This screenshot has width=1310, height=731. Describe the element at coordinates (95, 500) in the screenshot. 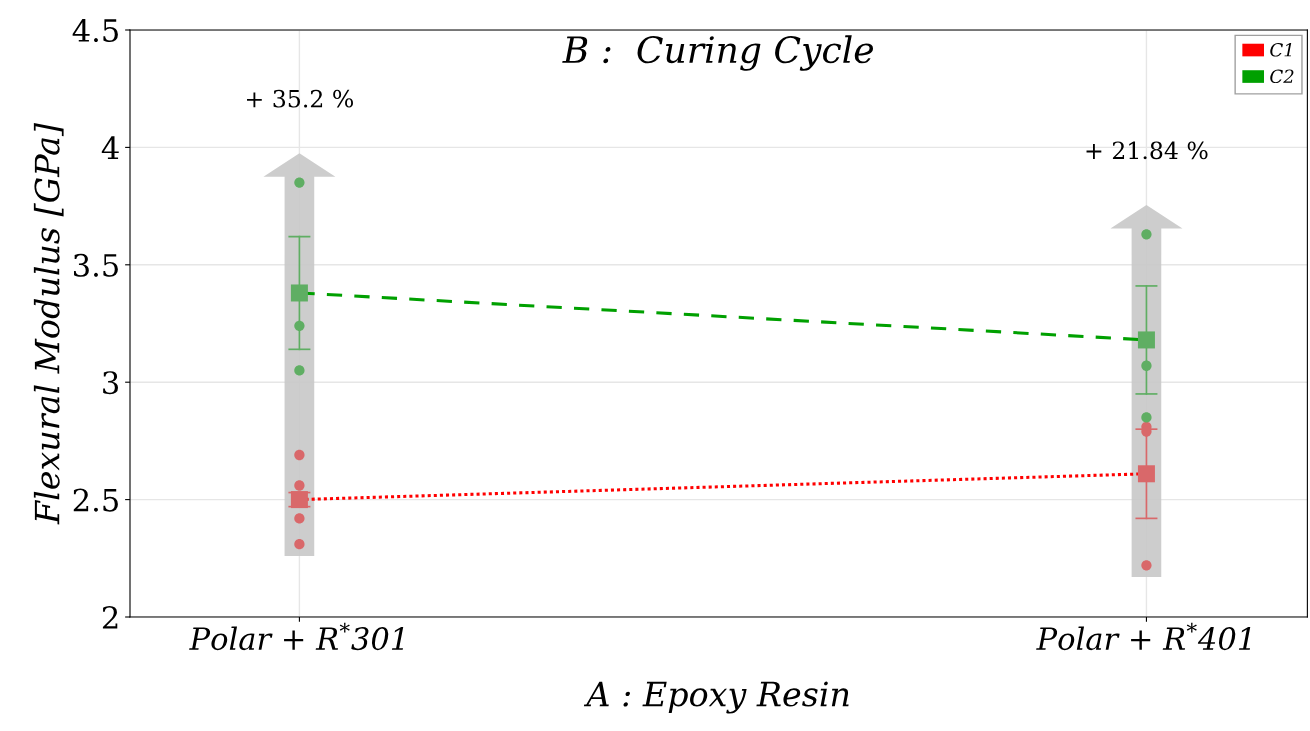

I see `y-tick-label: 2.5` at that location.